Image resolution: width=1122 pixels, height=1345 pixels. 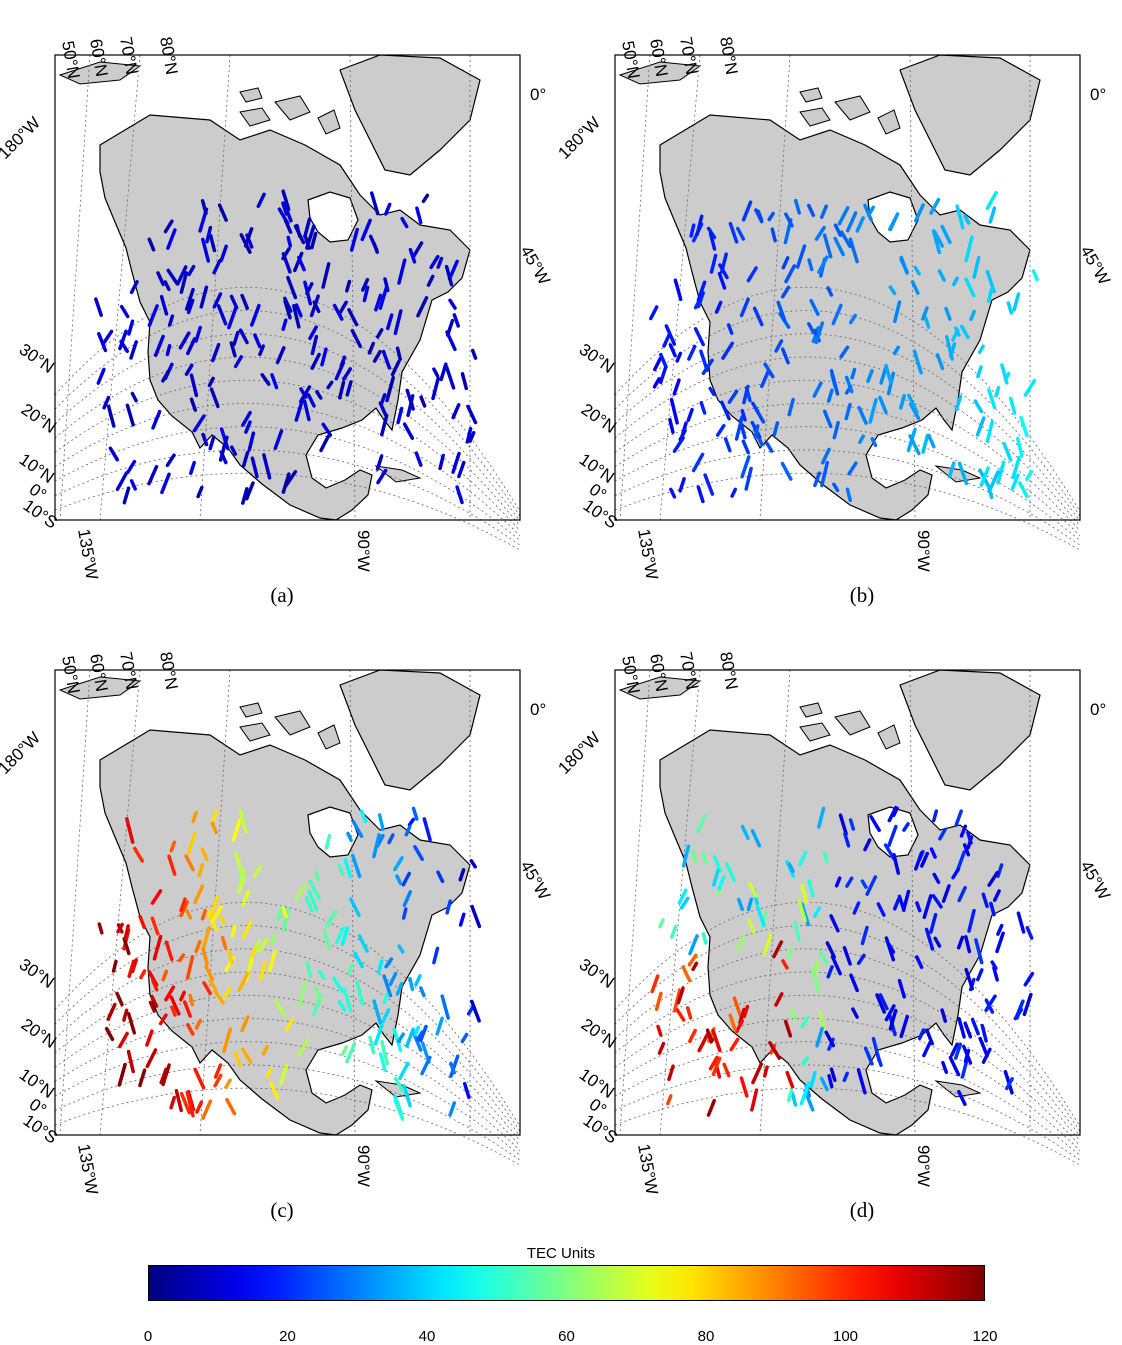 What do you see at coordinates (535, 266) in the screenshot?
I see `lon-label-right: 45°W` at bounding box center [535, 266].